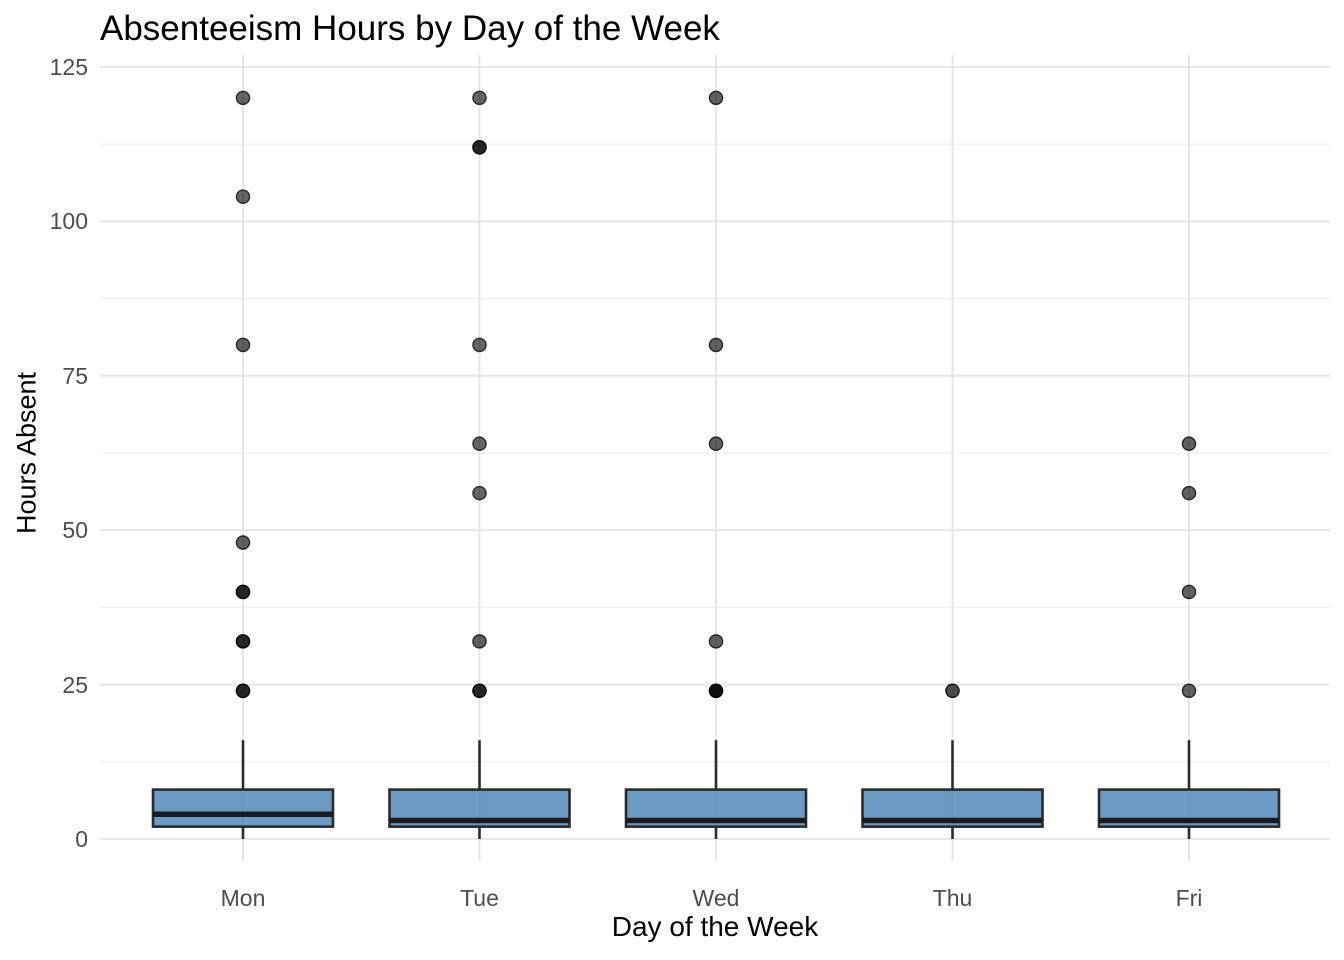 The width and height of the screenshot is (1344, 960). I want to click on y-tick-label: 75, so click(75, 375).